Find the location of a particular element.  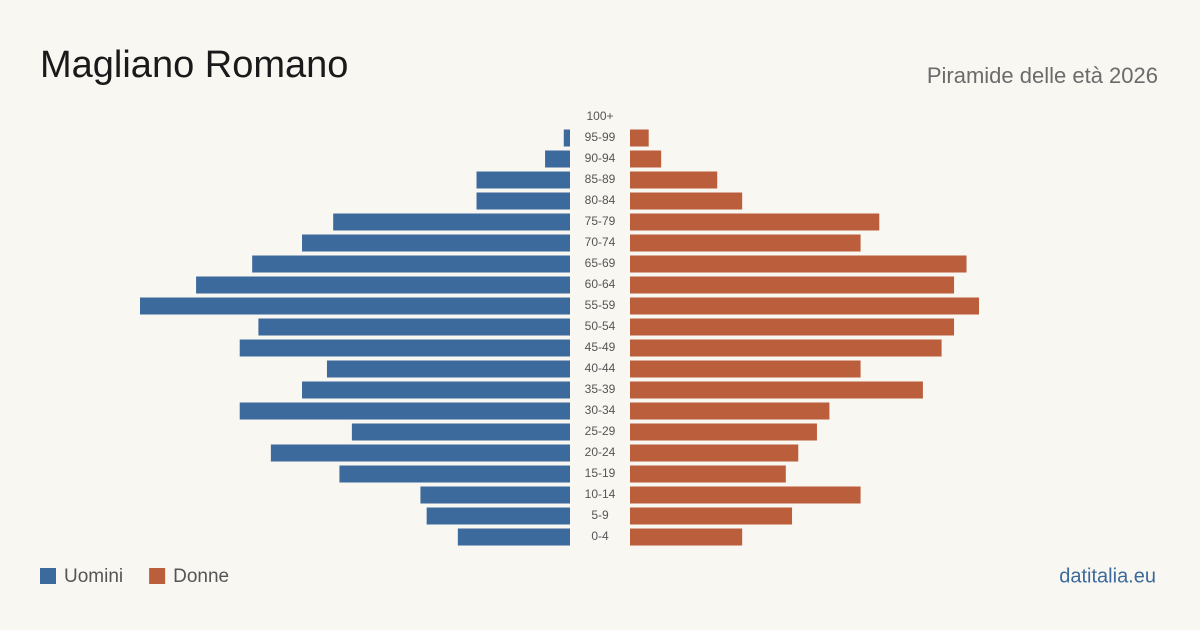

age-label: 65-69 is located at coordinates (600, 263).